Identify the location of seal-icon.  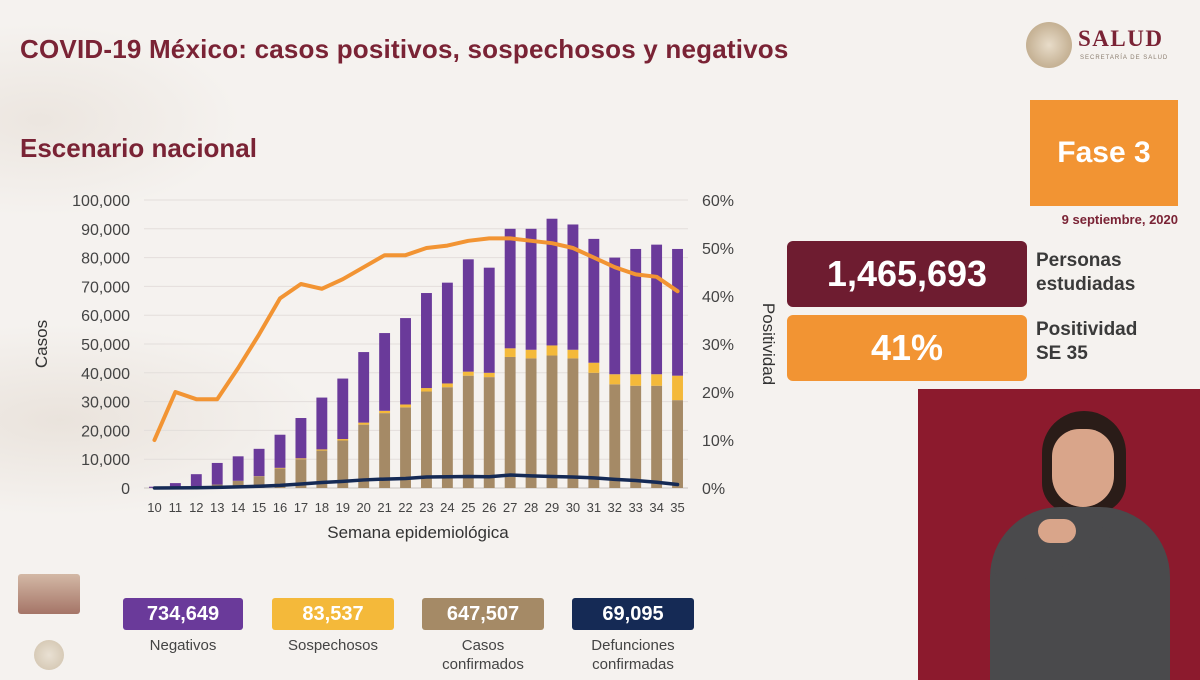
(49, 655).